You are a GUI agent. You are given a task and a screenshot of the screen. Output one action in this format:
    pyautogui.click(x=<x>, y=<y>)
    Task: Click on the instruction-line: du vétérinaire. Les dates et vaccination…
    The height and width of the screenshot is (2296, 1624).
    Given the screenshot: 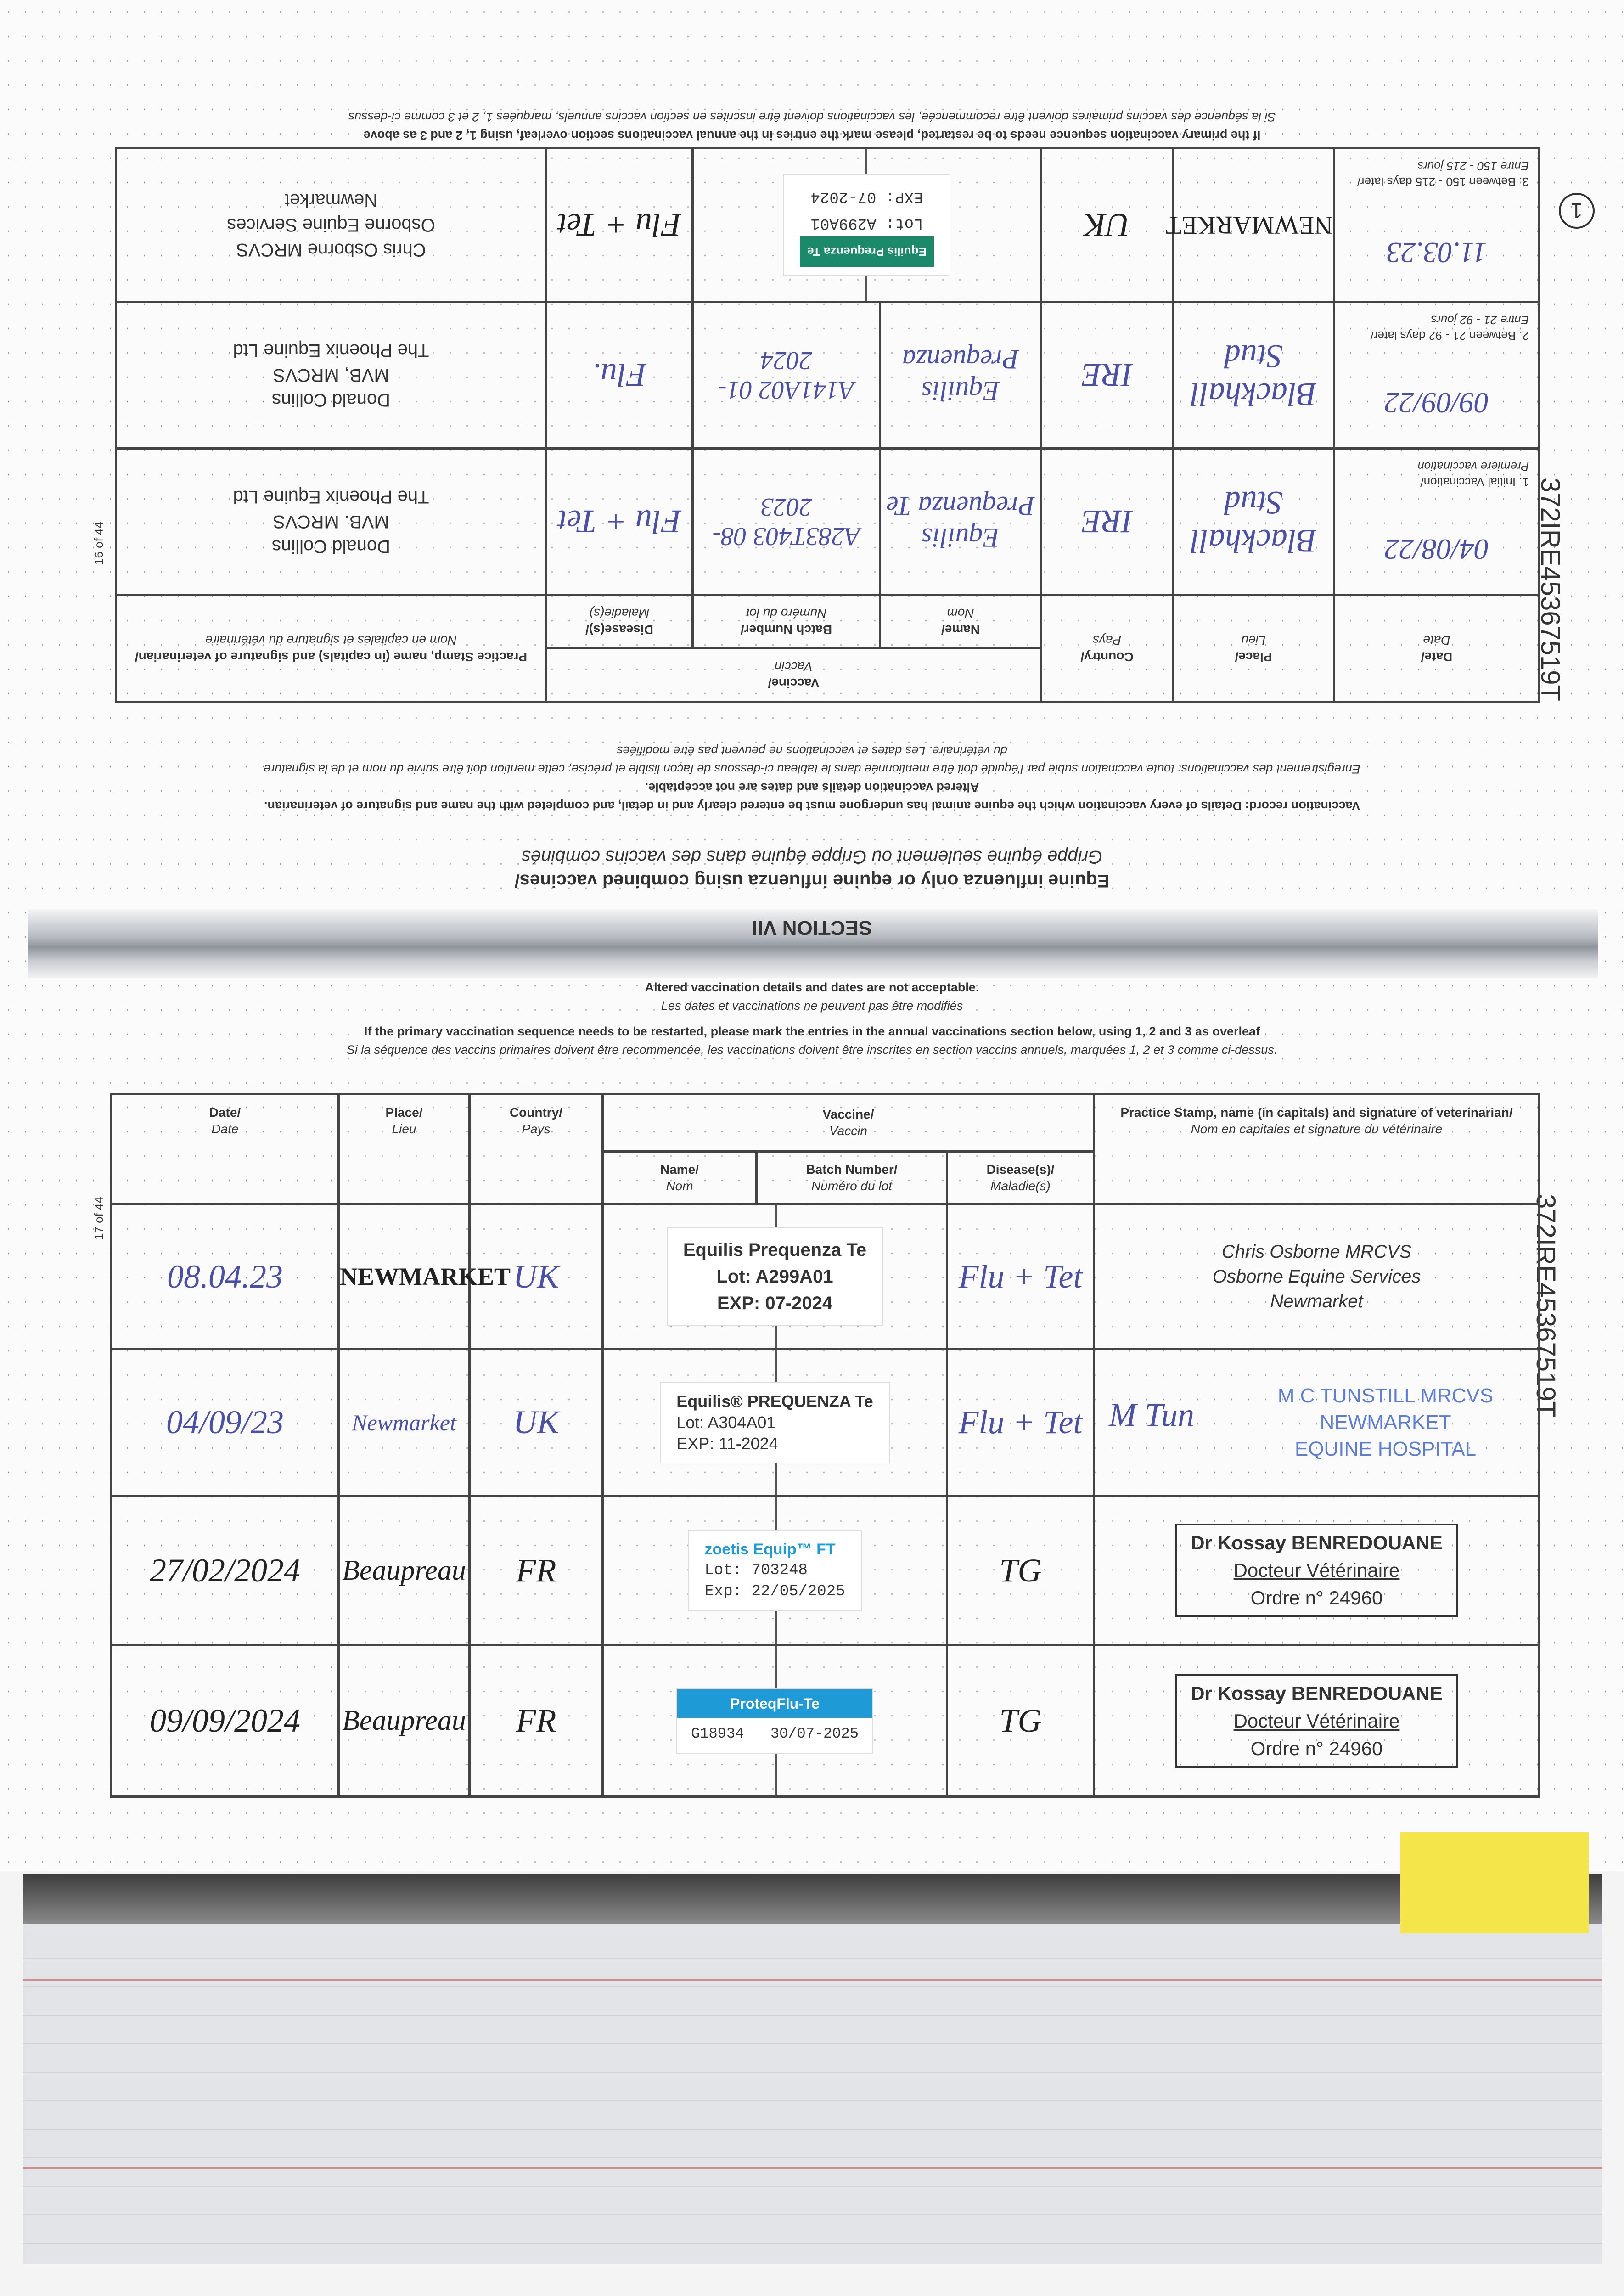 What is the action you would take?
    pyautogui.click(x=812, y=751)
    